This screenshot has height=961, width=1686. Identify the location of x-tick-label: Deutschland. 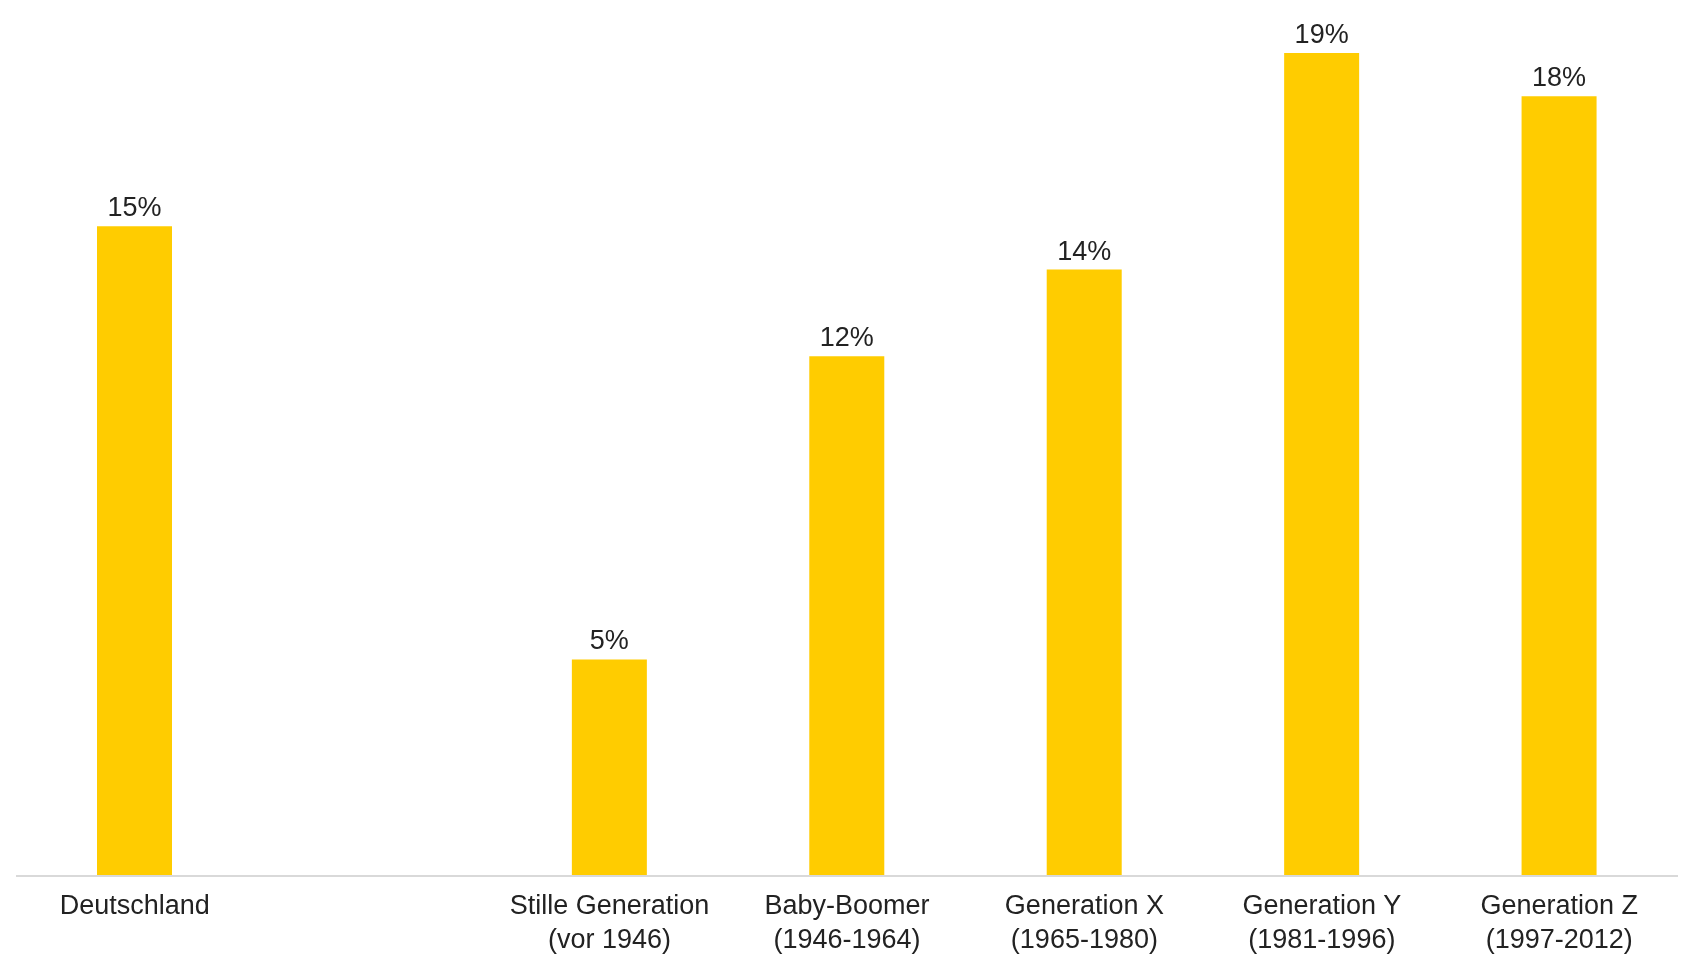
(134, 905).